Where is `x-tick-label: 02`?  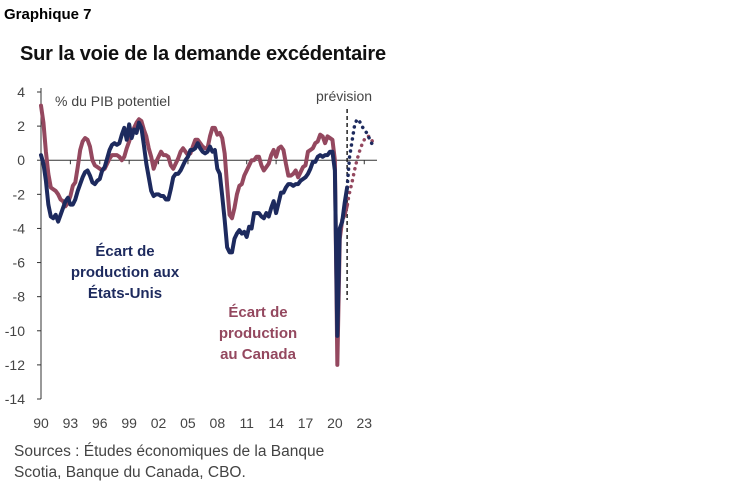 x-tick-label: 02 is located at coordinates (159, 423).